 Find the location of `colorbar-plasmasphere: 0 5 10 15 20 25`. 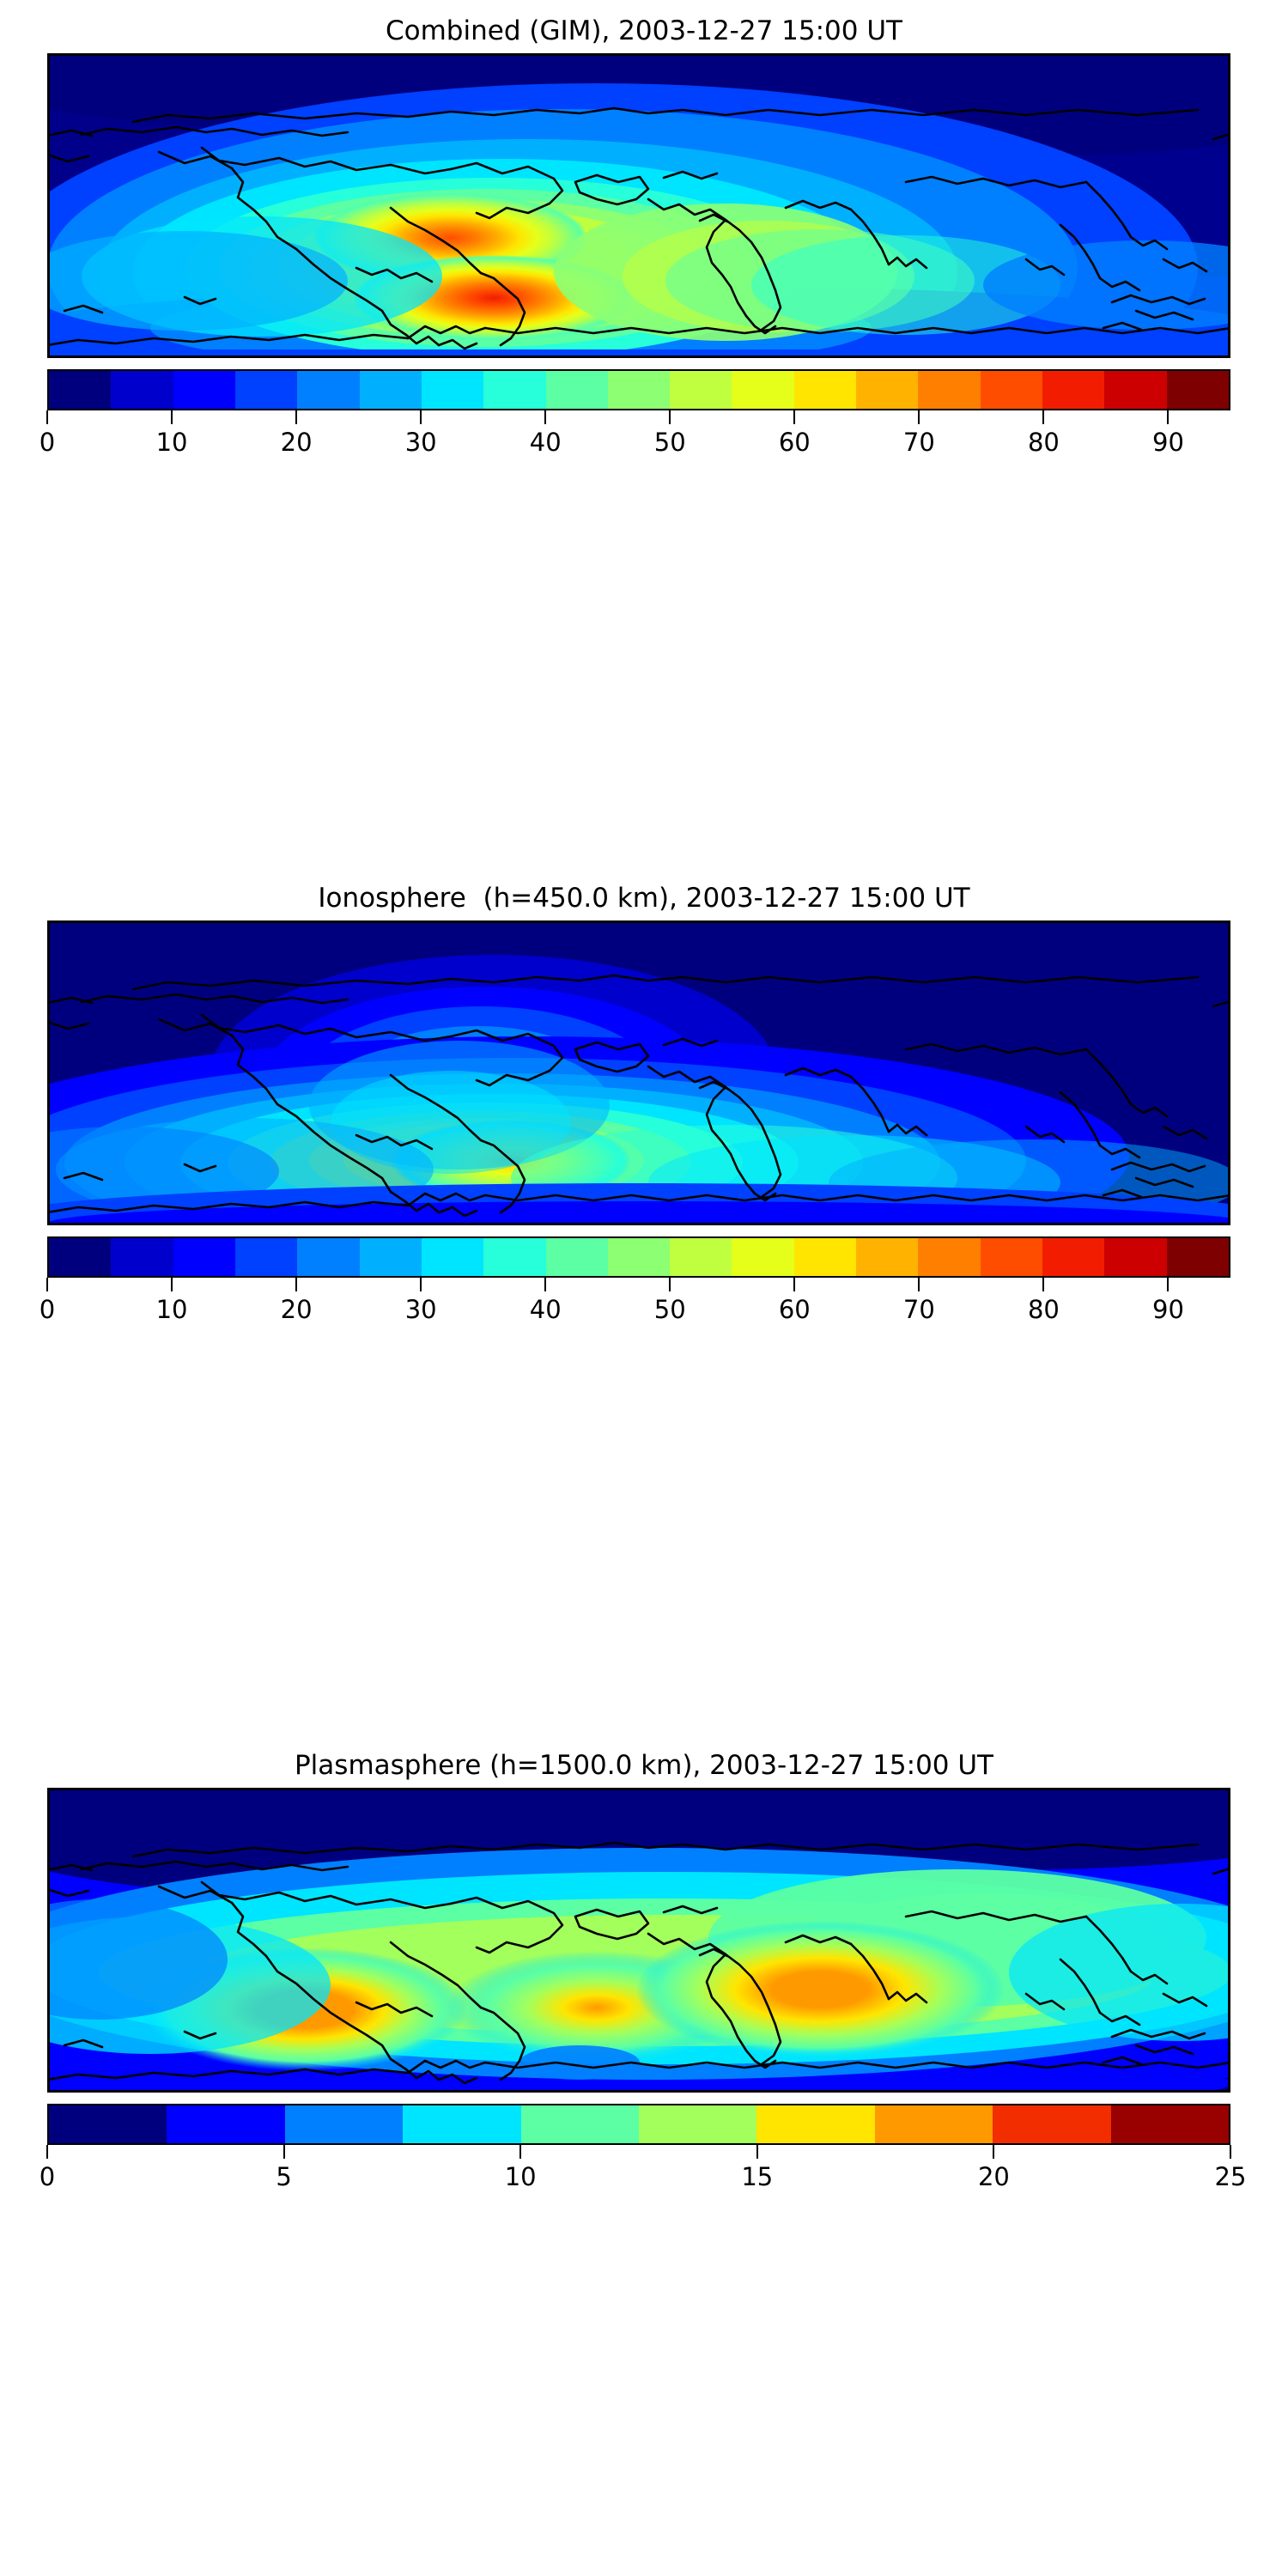

colorbar-plasmasphere: 0 5 10 15 20 25 is located at coordinates (642, 2151).